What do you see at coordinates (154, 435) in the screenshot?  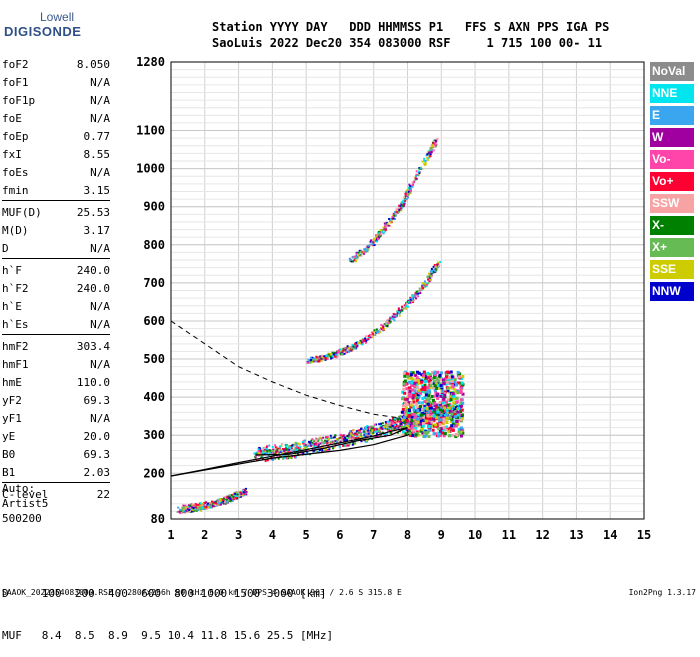 I see `y-tick-label: 300` at bounding box center [154, 435].